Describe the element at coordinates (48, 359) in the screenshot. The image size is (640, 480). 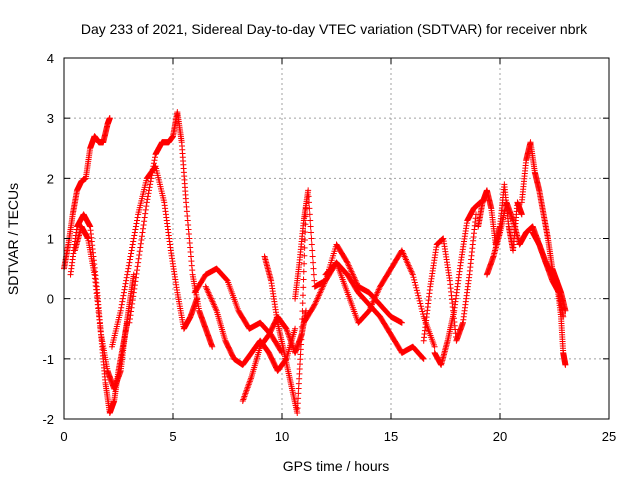
I see `y-tick-label: -1` at that location.